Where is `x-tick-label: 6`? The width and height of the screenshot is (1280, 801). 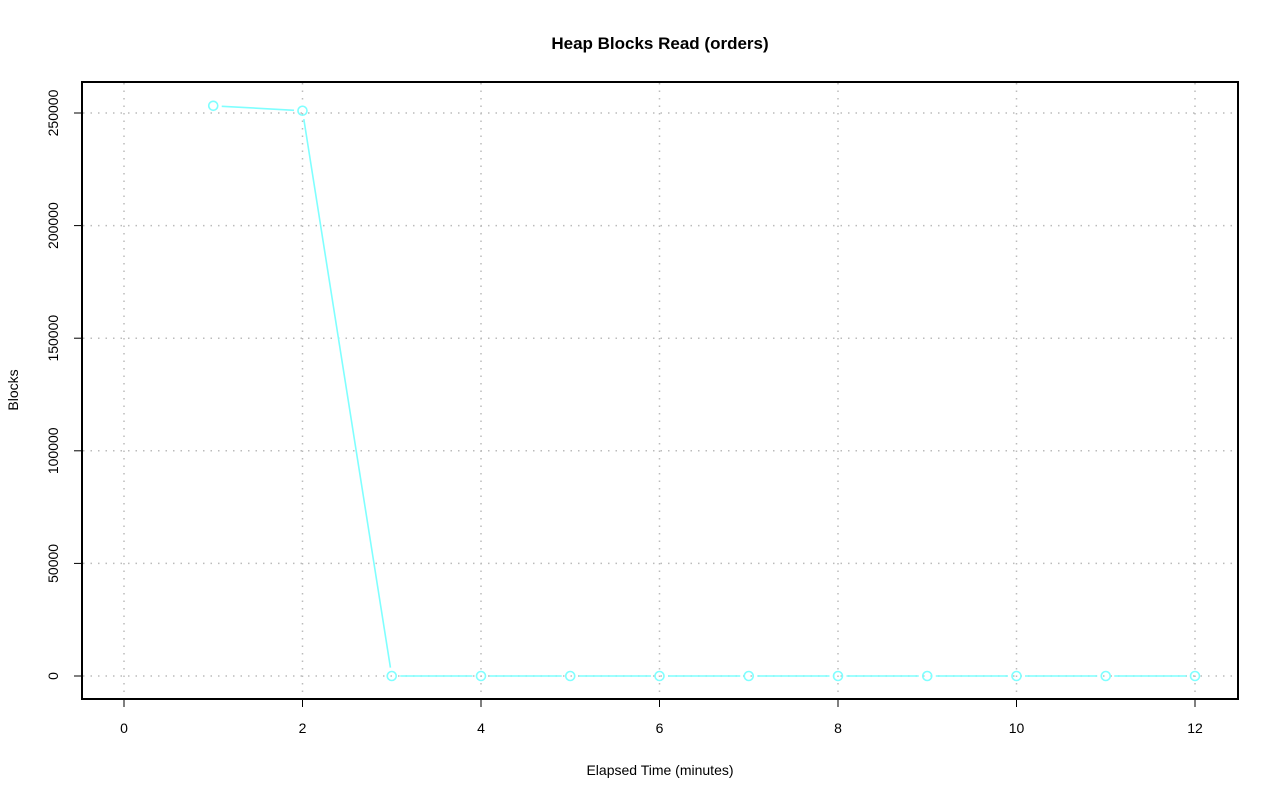
x-tick-label: 6 is located at coordinates (660, 728).